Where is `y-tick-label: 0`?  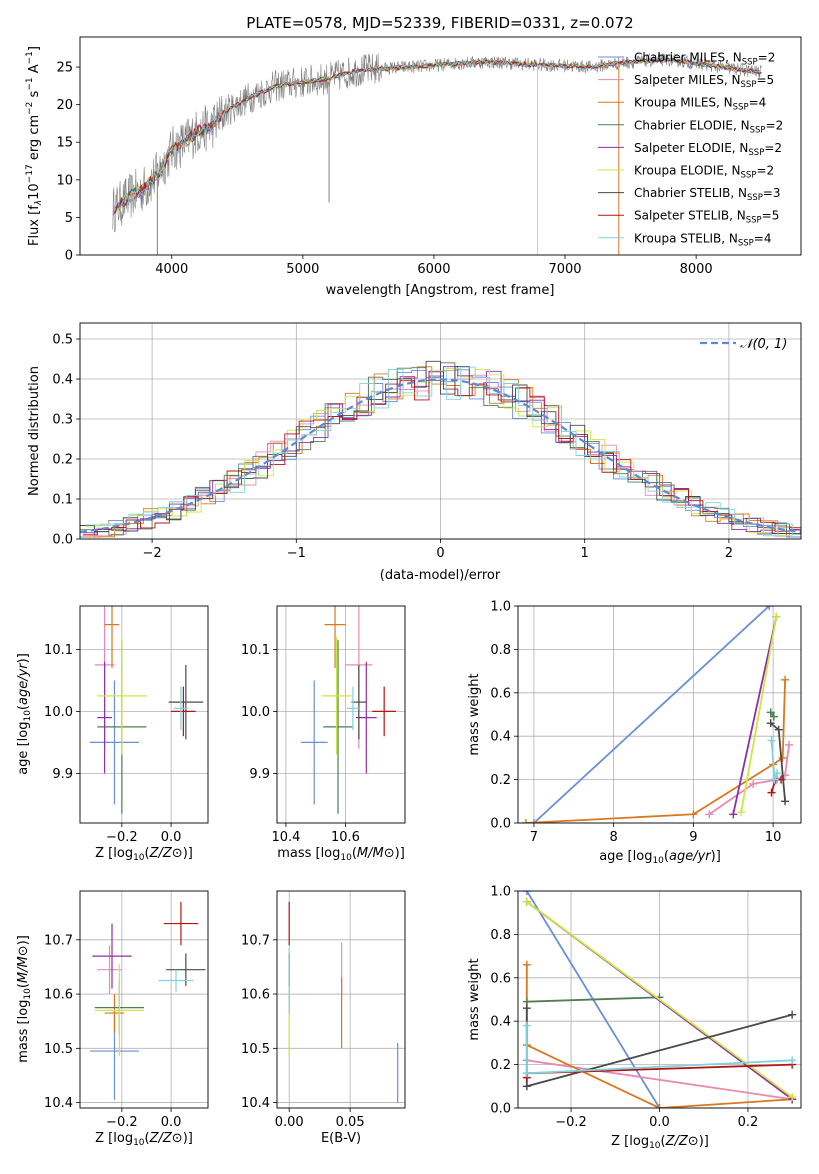
y-tick-label: 0 is located at coordinates (69, 256).